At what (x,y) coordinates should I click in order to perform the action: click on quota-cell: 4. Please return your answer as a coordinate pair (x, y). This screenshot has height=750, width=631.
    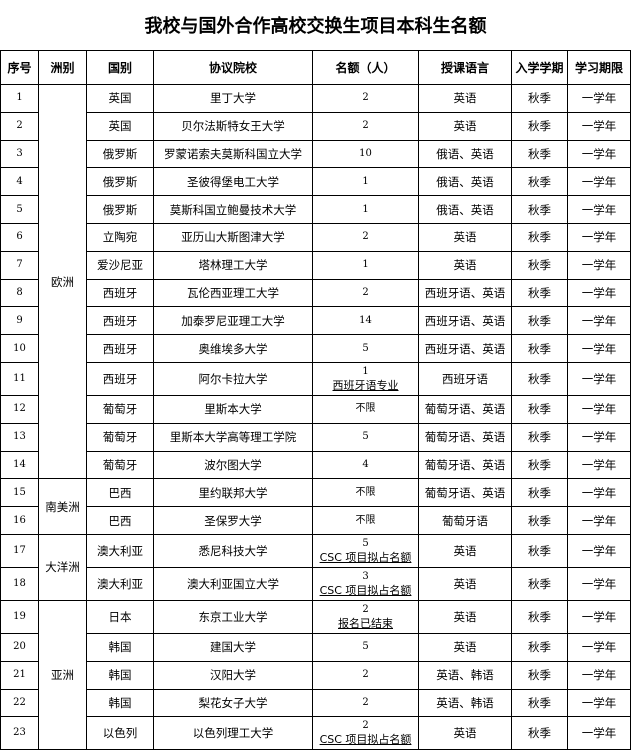
    Looking at the image, I should click on (365, 465).